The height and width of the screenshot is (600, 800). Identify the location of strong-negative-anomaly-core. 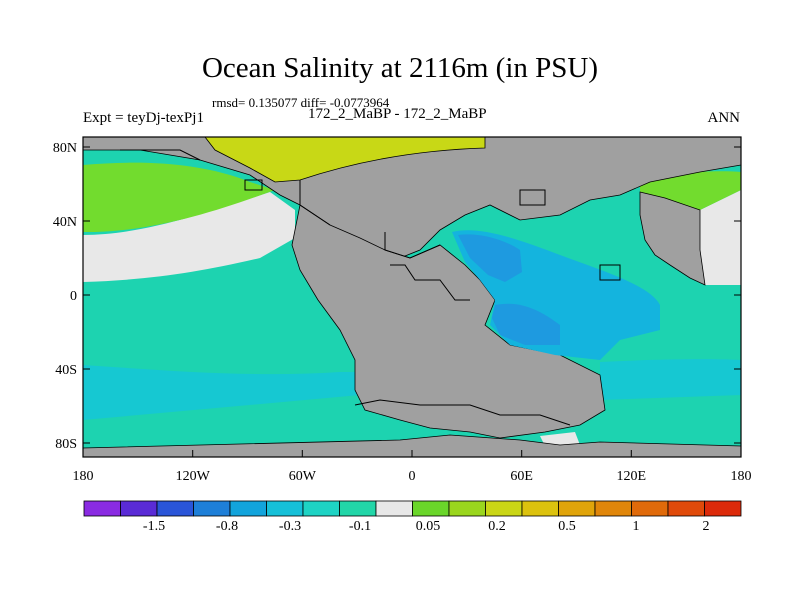
(490, 258).